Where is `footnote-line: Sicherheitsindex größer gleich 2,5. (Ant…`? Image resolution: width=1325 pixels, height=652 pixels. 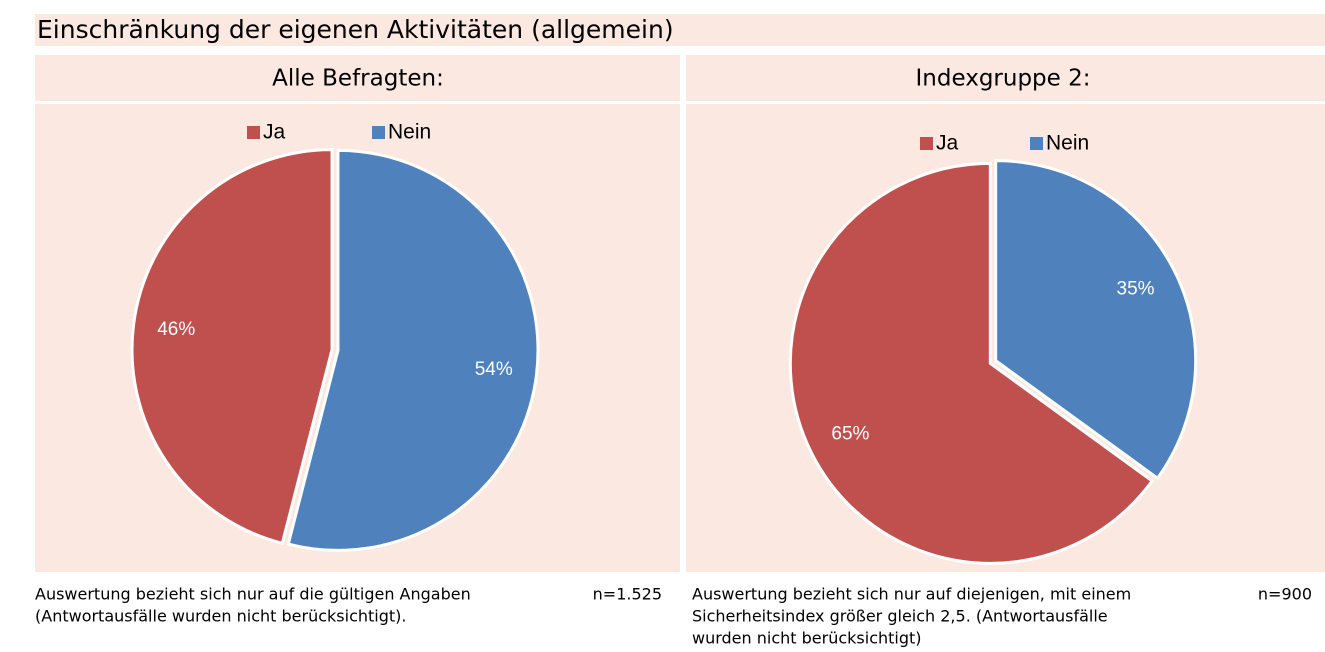
footnote-line: Sicherheitsindex größer gleich 2,5. (Ant… is located at coordinates (900, 616).